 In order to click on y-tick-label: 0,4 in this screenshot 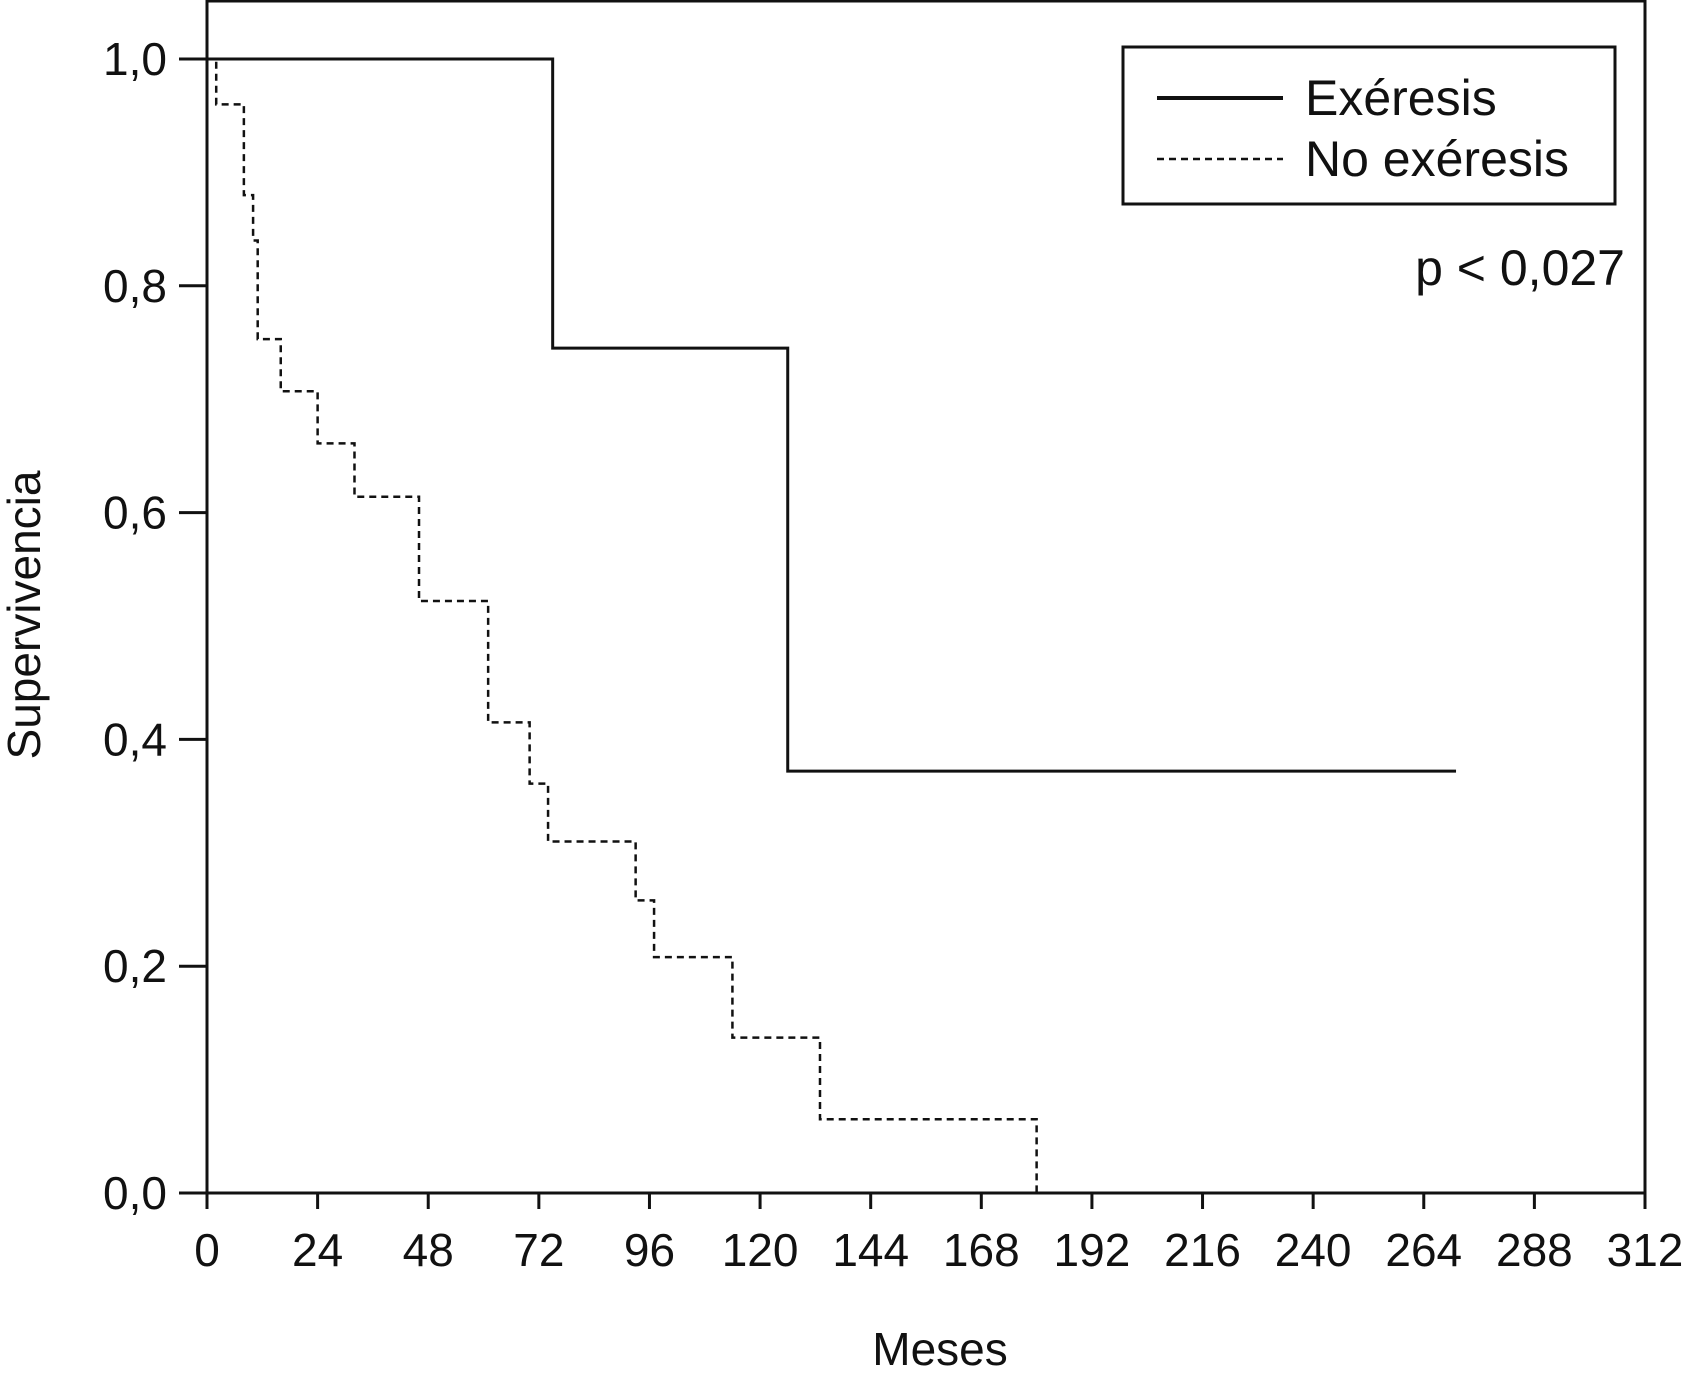, I will do `click(135, 739)`.